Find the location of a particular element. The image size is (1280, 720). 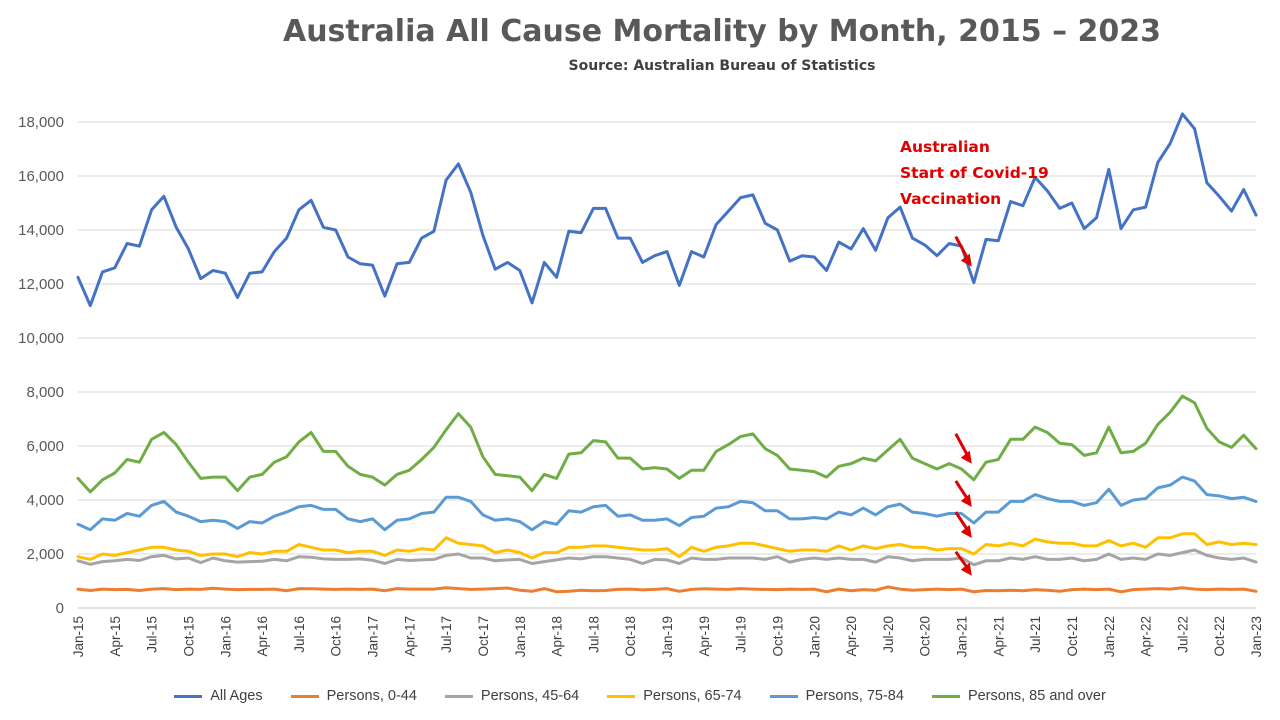

x-tick-label: Oct-17 is located at coordinates (483, 636).